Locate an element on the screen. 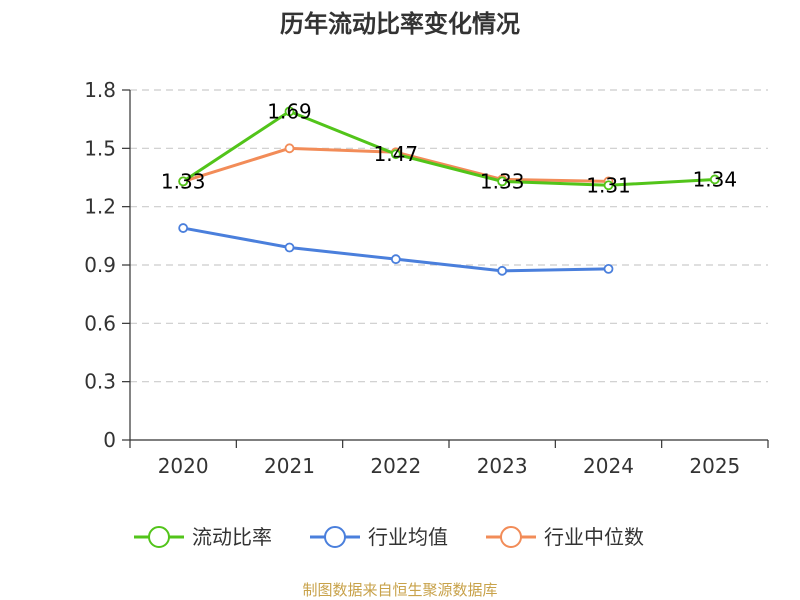  y-tick-label: 1.8 is located at coordinates (100, 90).